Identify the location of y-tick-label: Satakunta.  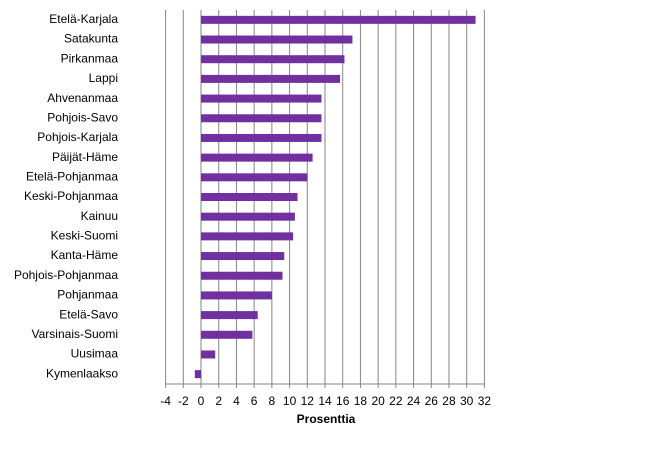
(91, 39).